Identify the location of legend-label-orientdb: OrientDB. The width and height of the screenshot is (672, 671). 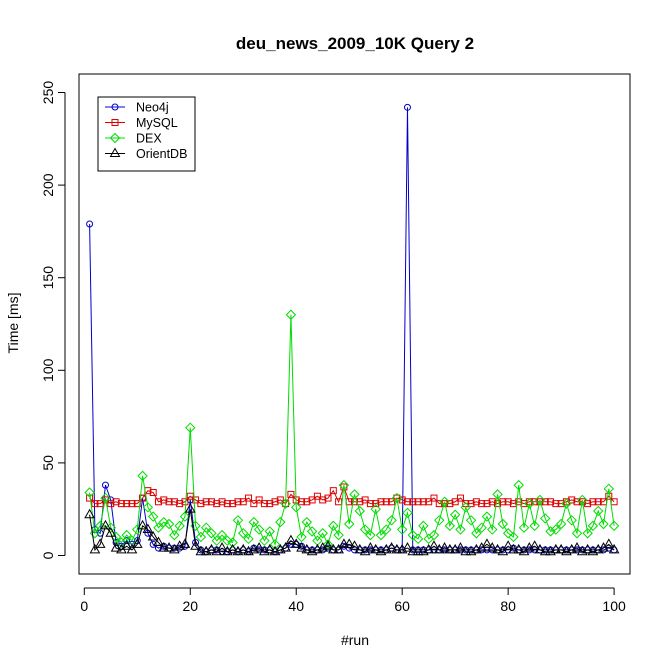
(161, 154).